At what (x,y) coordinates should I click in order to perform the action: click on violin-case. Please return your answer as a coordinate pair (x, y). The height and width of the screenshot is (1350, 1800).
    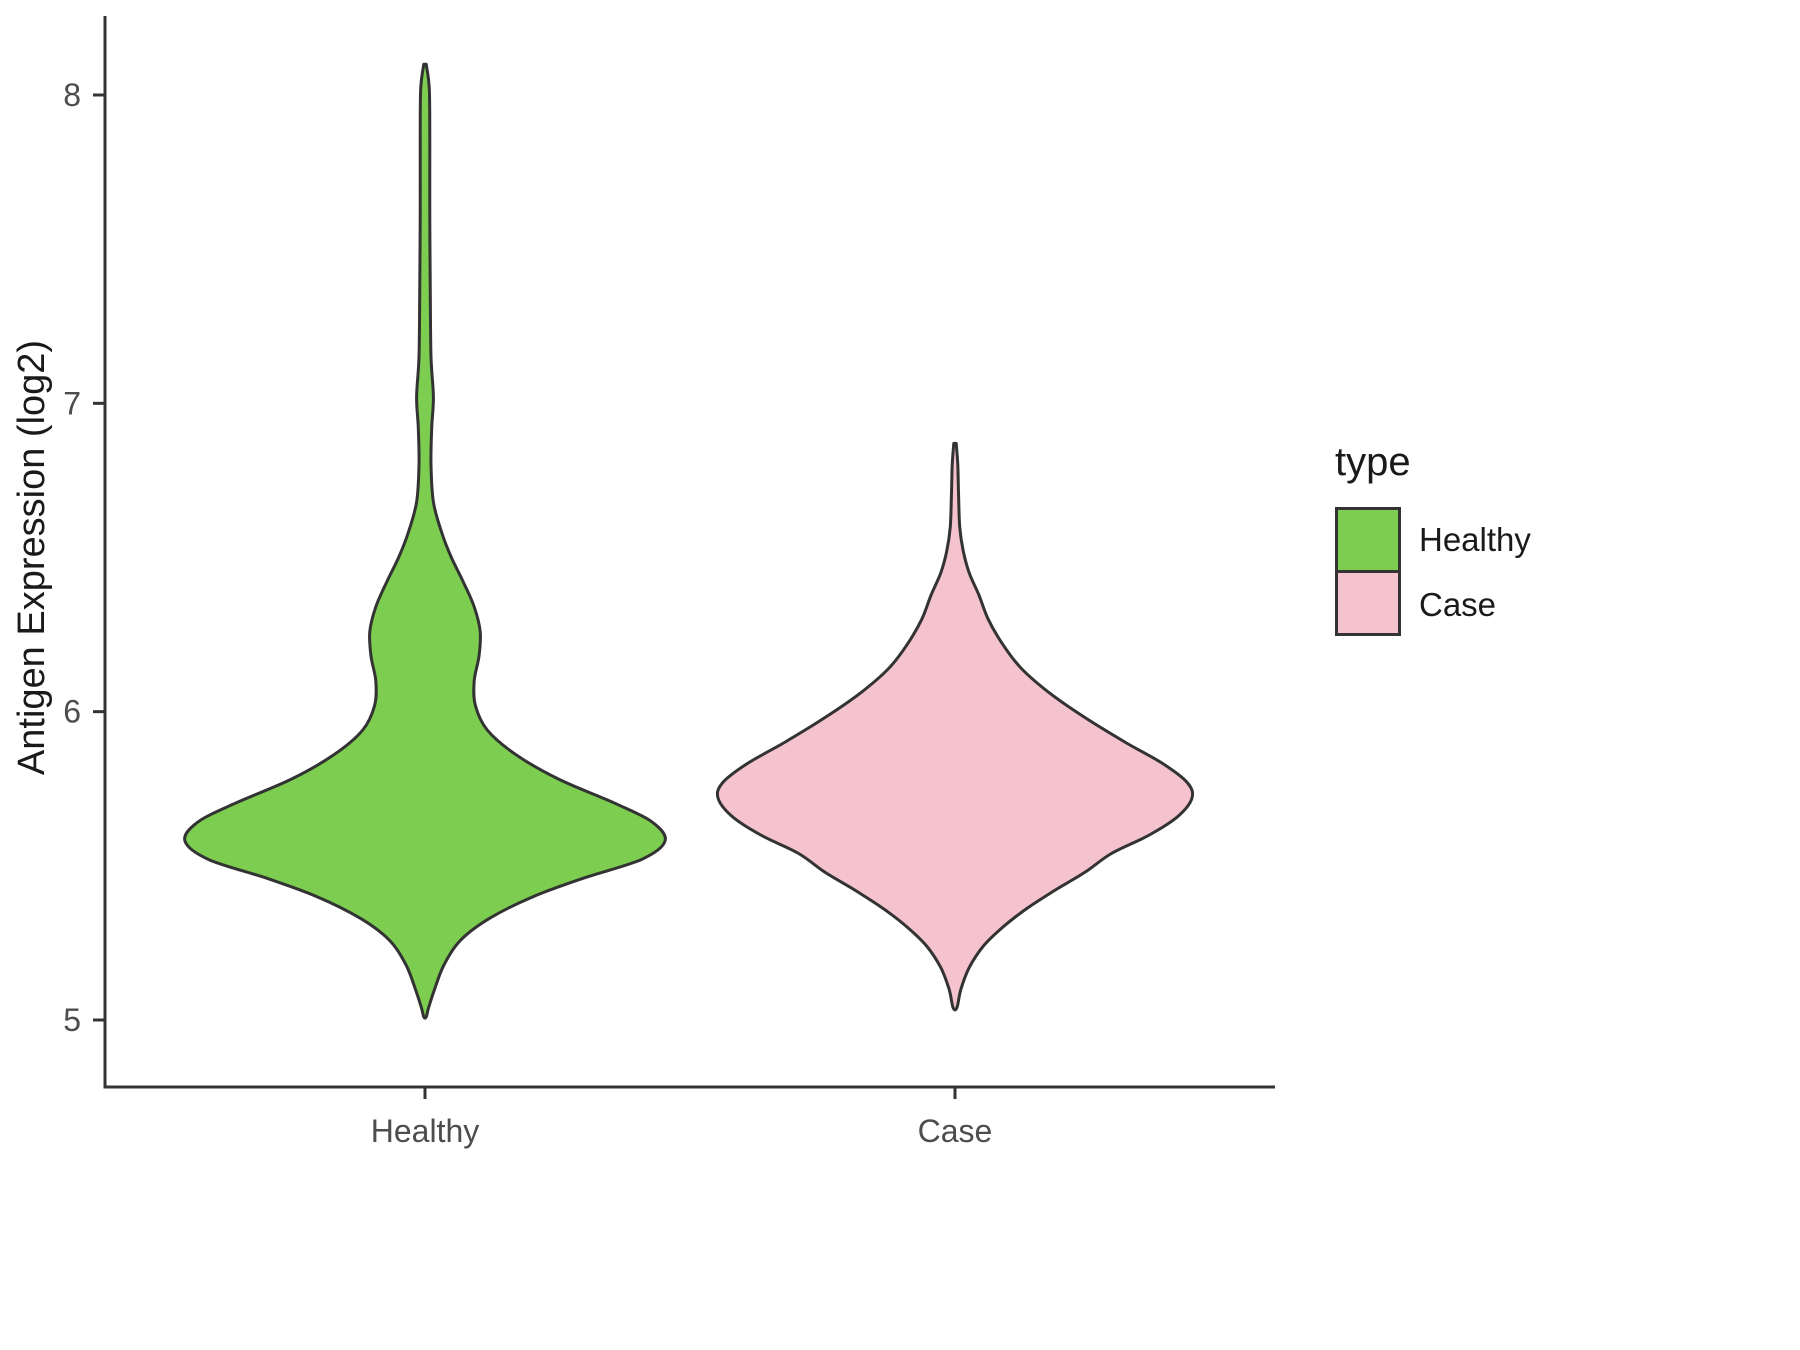
    Looking at the image, I should click on (955, 726).